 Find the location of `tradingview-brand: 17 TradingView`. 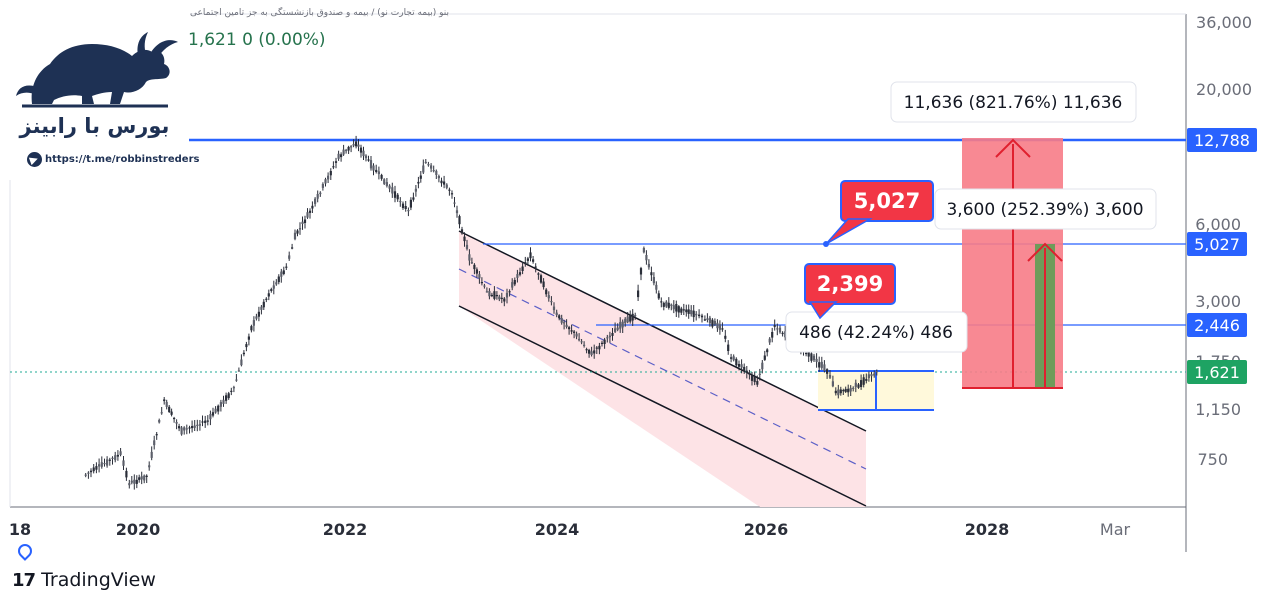

tradingview-brand: 17 TradingView is located at coordinates (84, 580).